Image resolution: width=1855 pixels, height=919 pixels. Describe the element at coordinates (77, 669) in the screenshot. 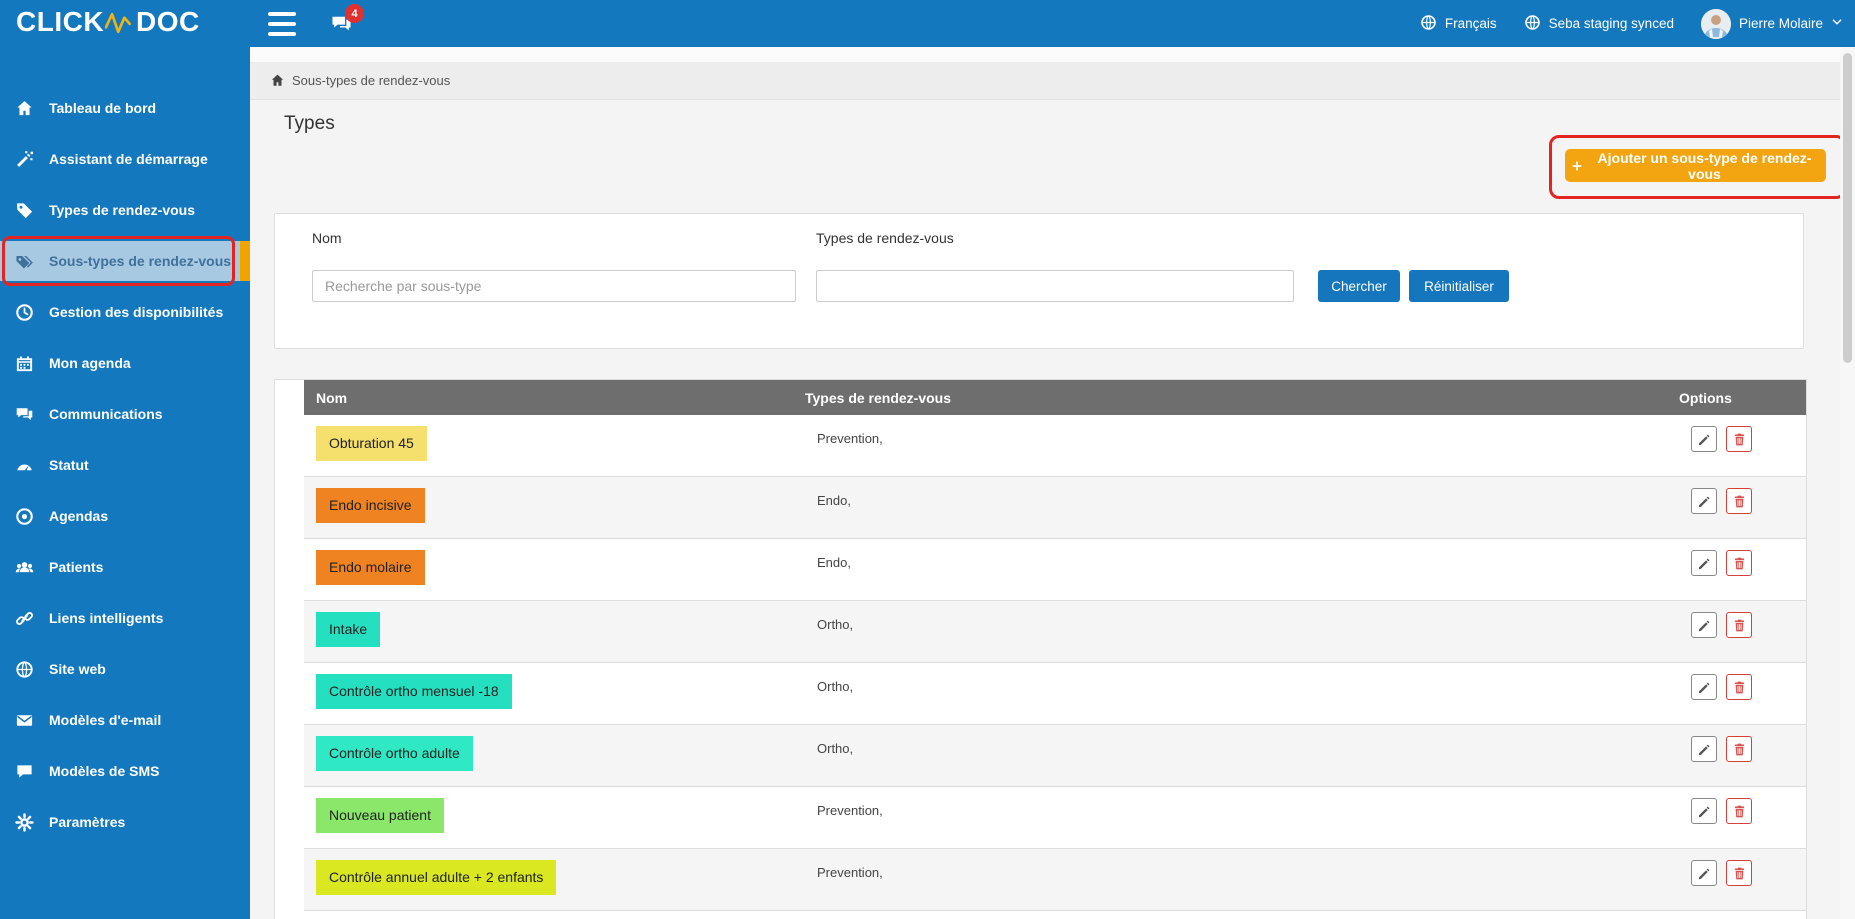

I see `sidebar-item-label: Site web` at that location.